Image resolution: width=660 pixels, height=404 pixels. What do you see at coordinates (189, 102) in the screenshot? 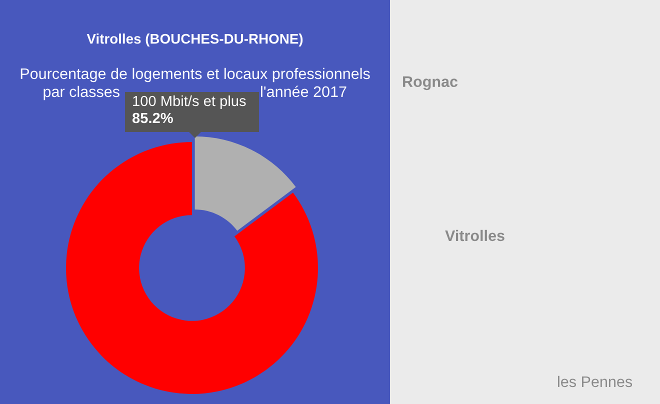
I see `slice-label: 100 Mbit/s et plus` at bounding box center [189, 102].